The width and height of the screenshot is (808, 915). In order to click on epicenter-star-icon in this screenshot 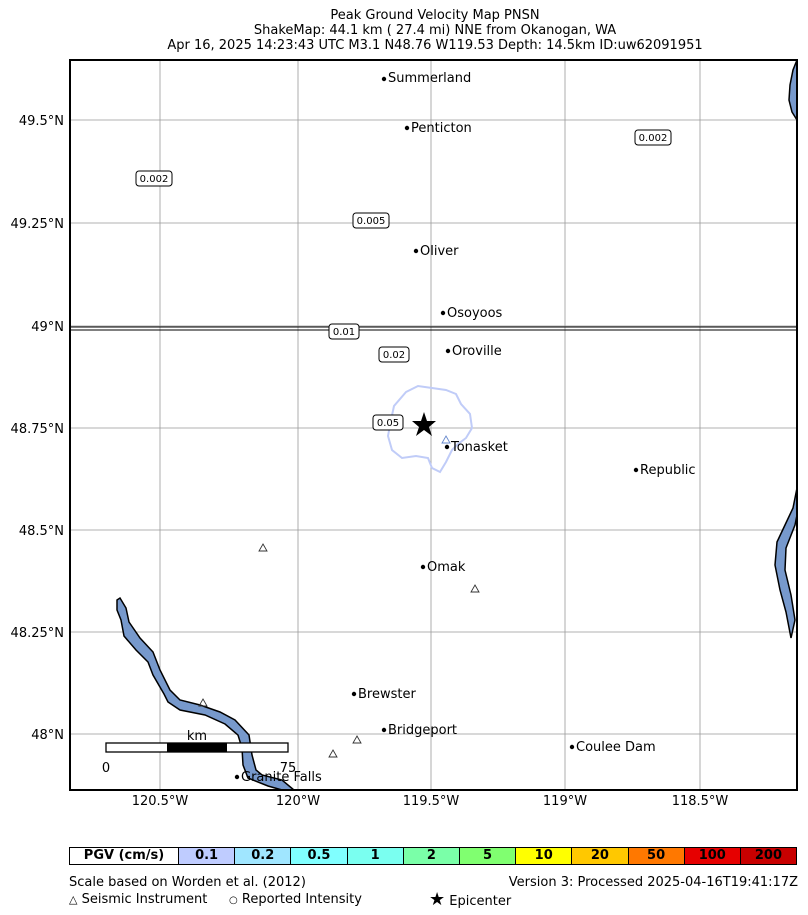, I will do `click(424, 424)`.